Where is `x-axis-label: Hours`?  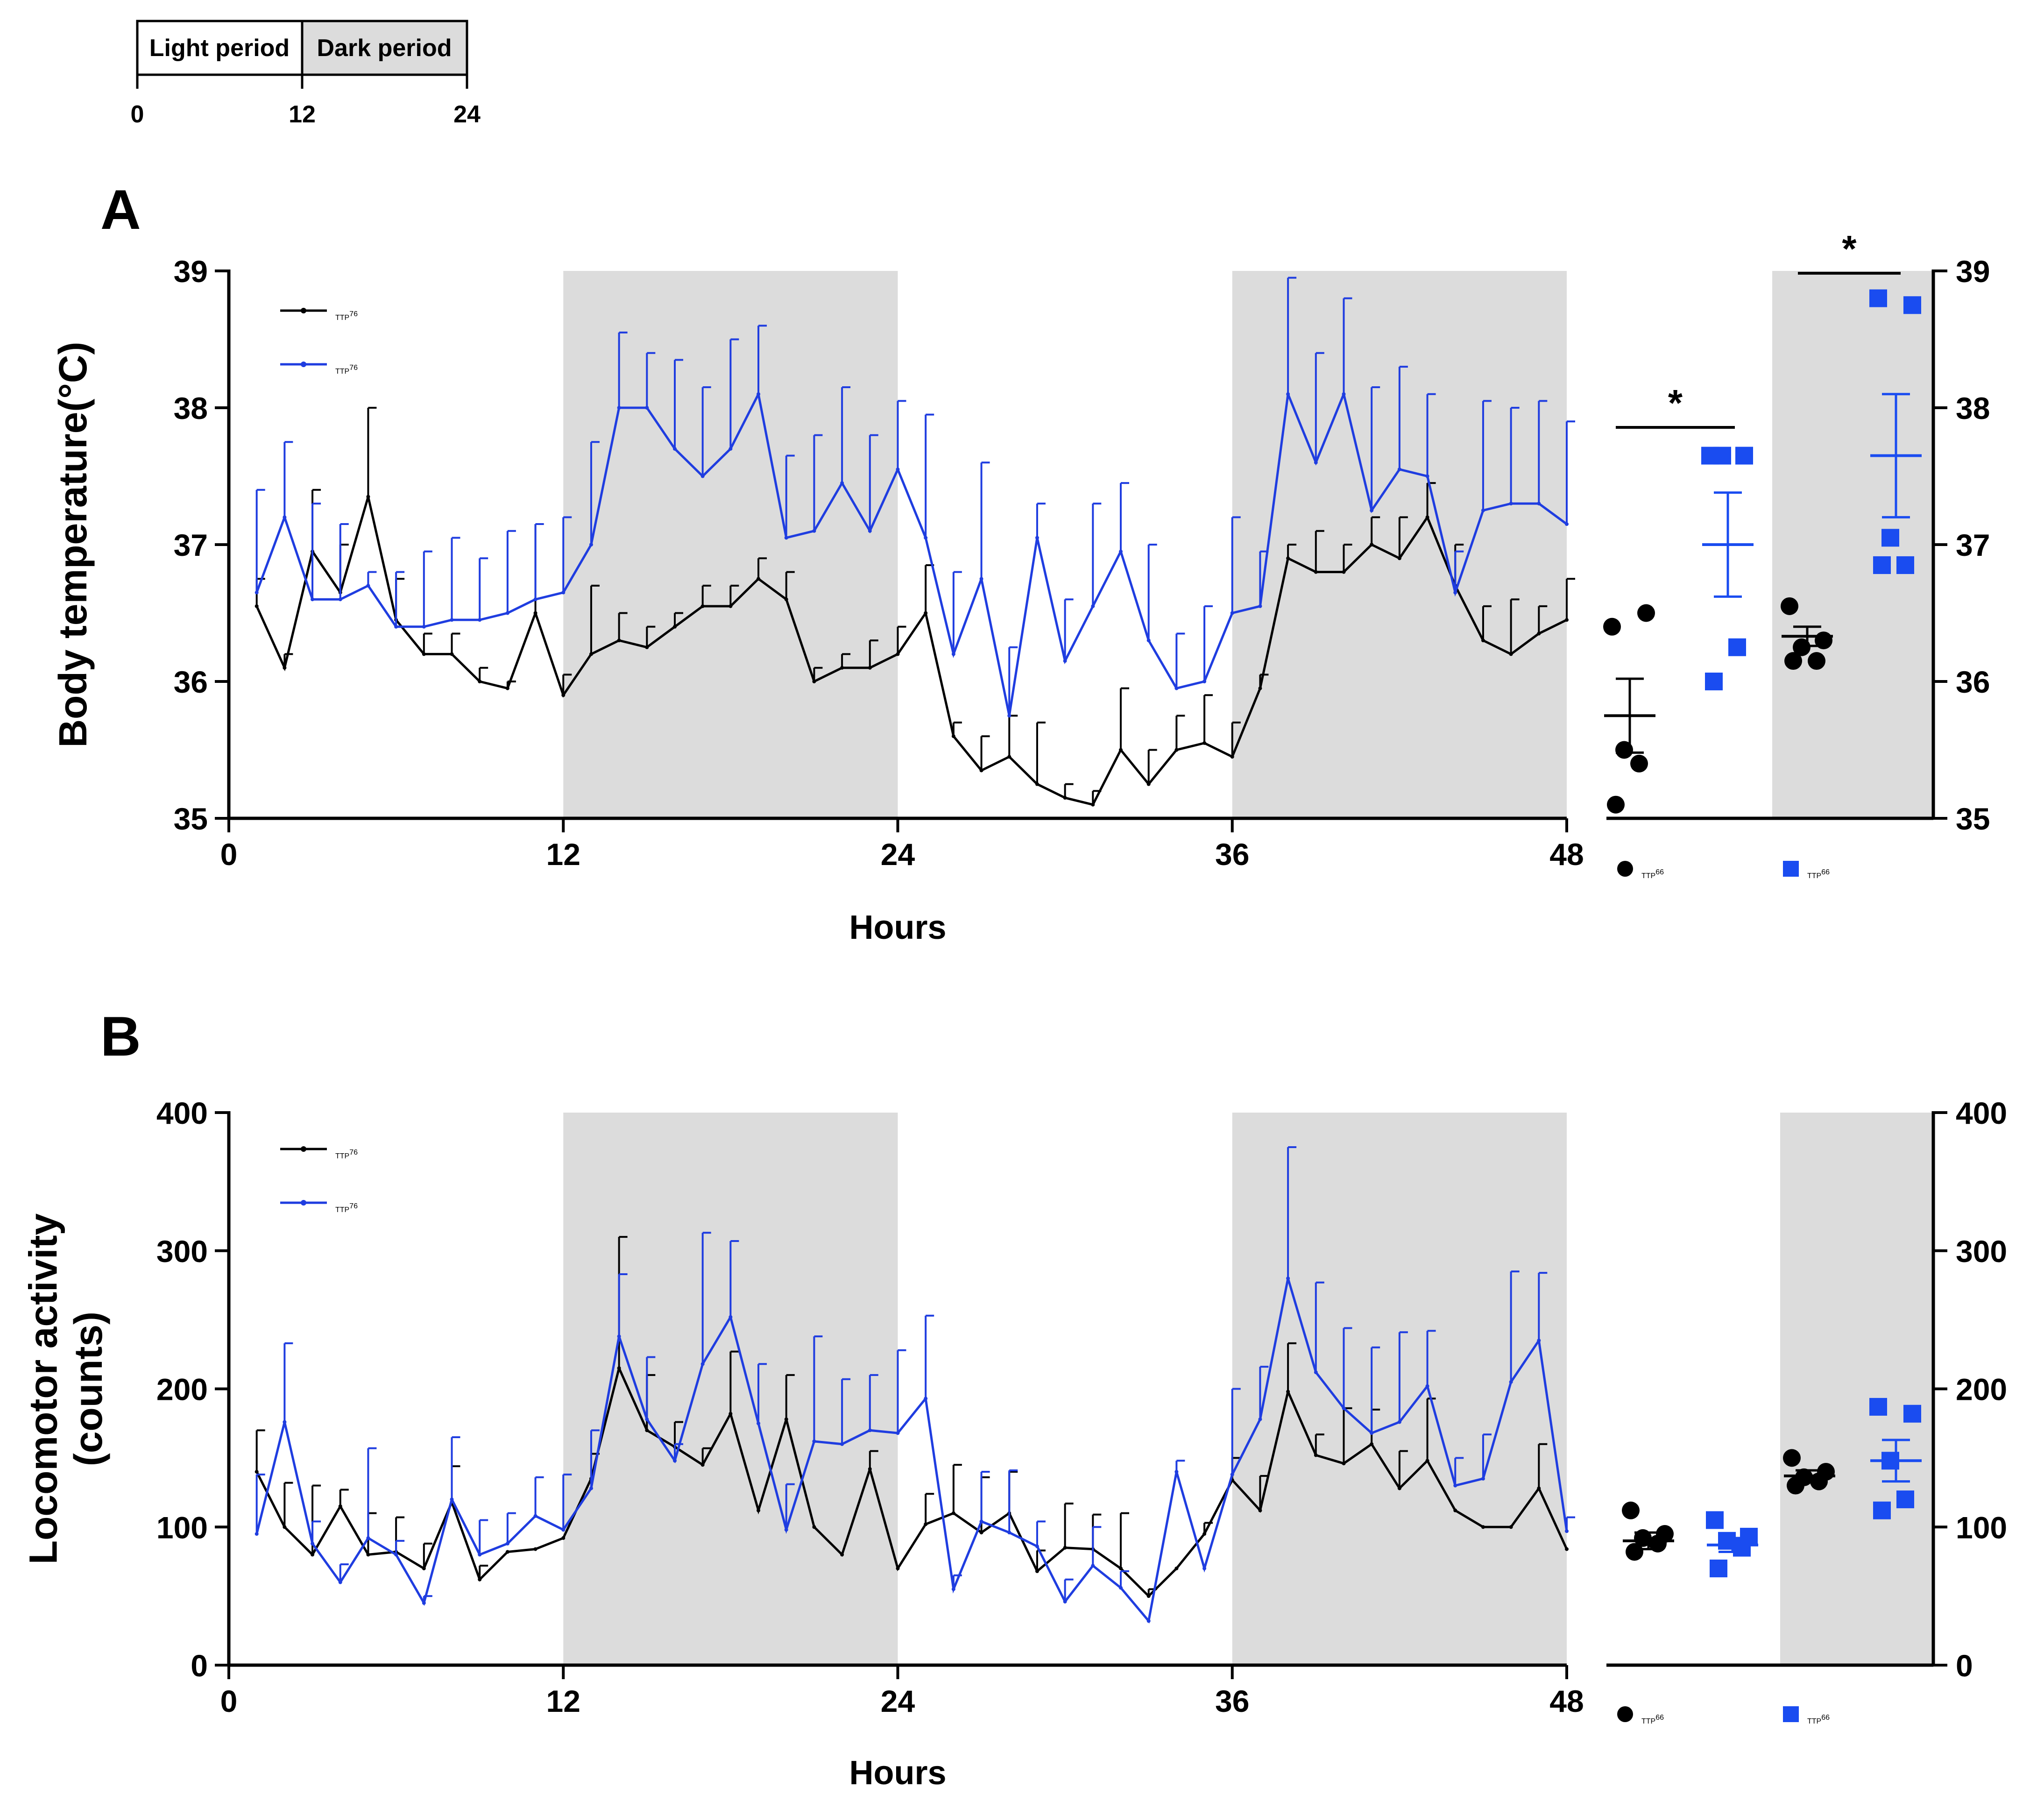 x-axis-label: Hours is located at coordinates (897, 1773).